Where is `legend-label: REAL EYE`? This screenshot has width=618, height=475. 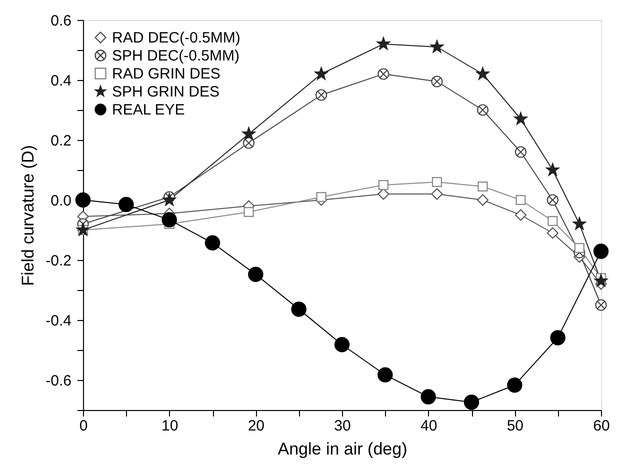
legend-label: REAL EYE is located at coordinates (148, 110).